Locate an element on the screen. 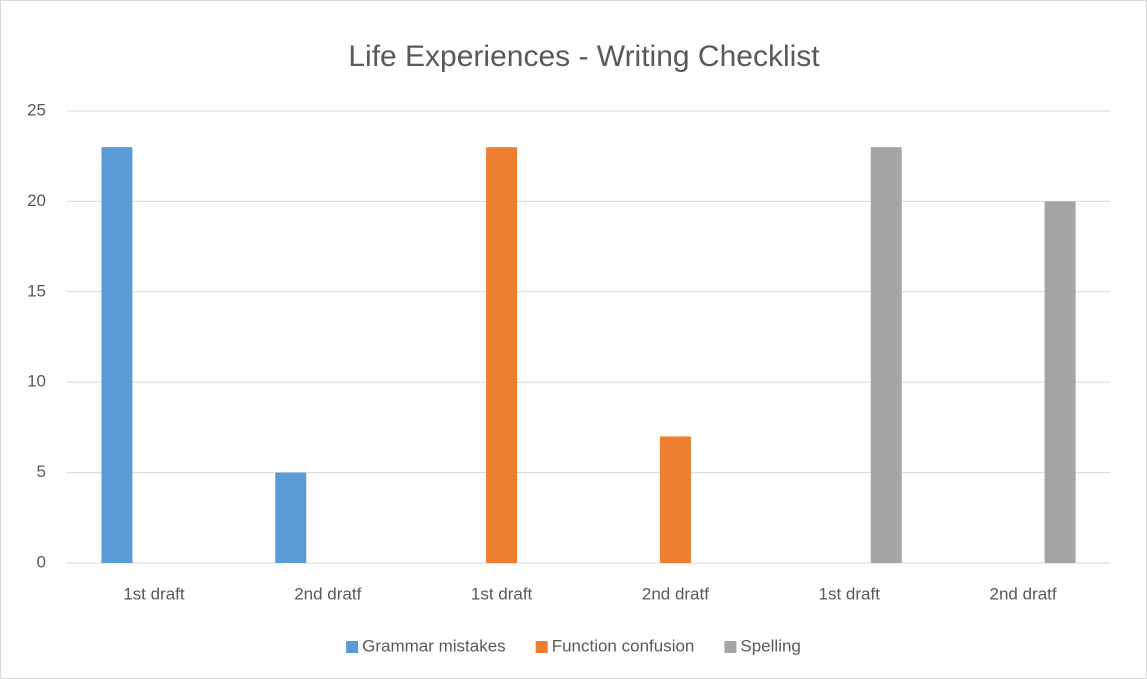 The width and height of the screenshot is (1147, 679). y-tick-label: 15 is located at coordinates (36, 290).